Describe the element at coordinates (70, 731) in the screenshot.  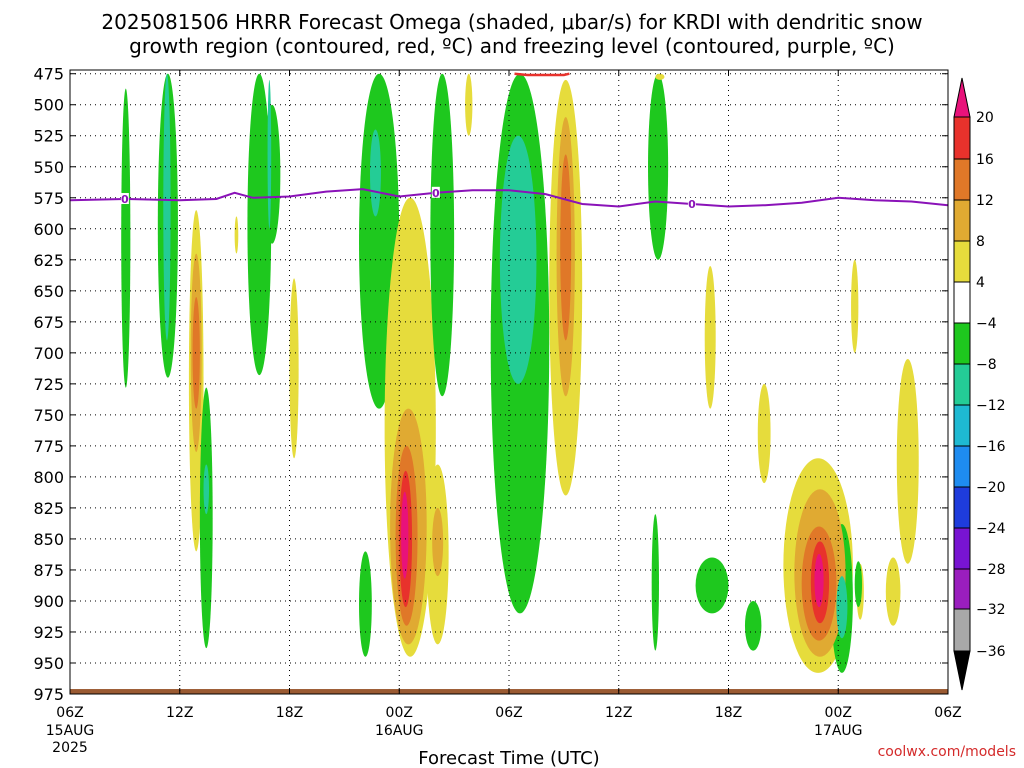
I see `x-date-label: 15AUG` at that location.